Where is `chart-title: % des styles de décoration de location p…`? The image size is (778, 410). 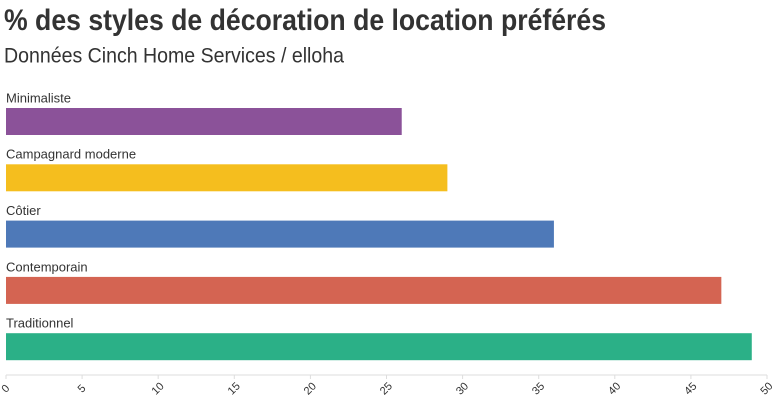 chart-title: % des styles de décoration de location p… is located at coordinates (305, 20).